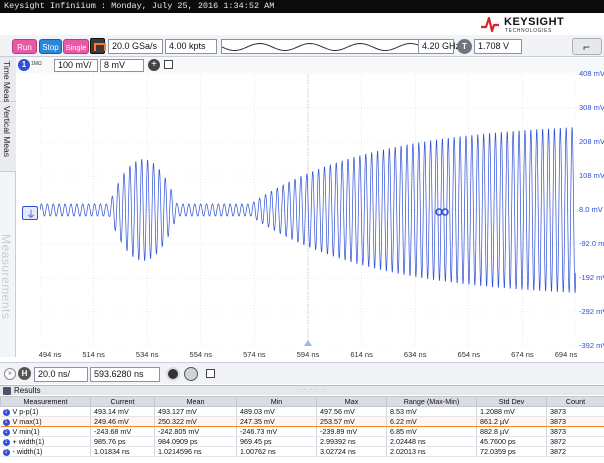 The height and width of the screenshot is (463, 604). I want to click on brand-subtitle: TECHNOLOGIES, so click(528, 31).